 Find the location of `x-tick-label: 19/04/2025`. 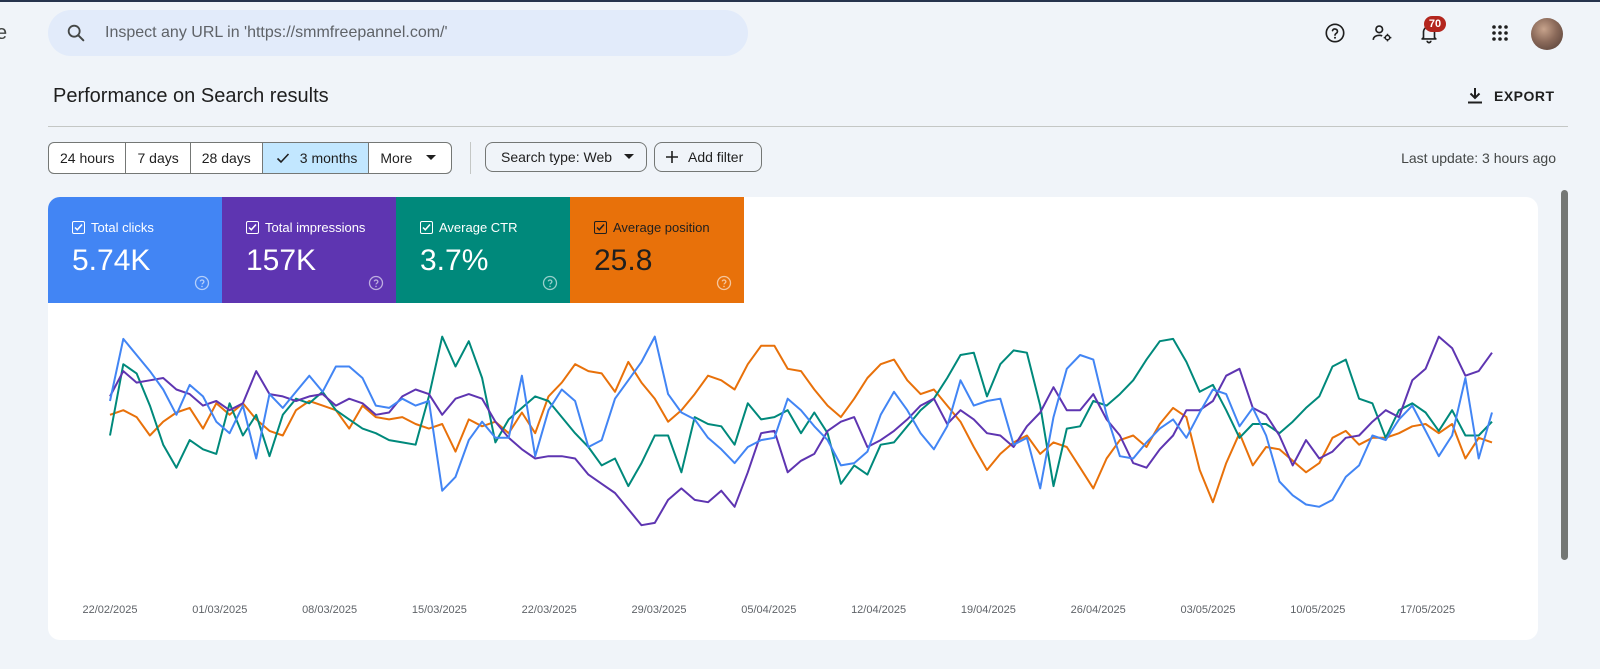

x-tick-label: 19/04/2025 is located at coordinates (988, 610).